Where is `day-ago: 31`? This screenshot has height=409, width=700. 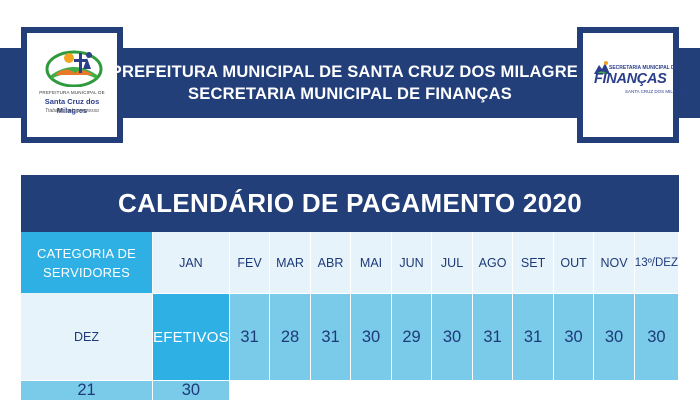
day-ago: 31 is located at coordinates (533, 336).